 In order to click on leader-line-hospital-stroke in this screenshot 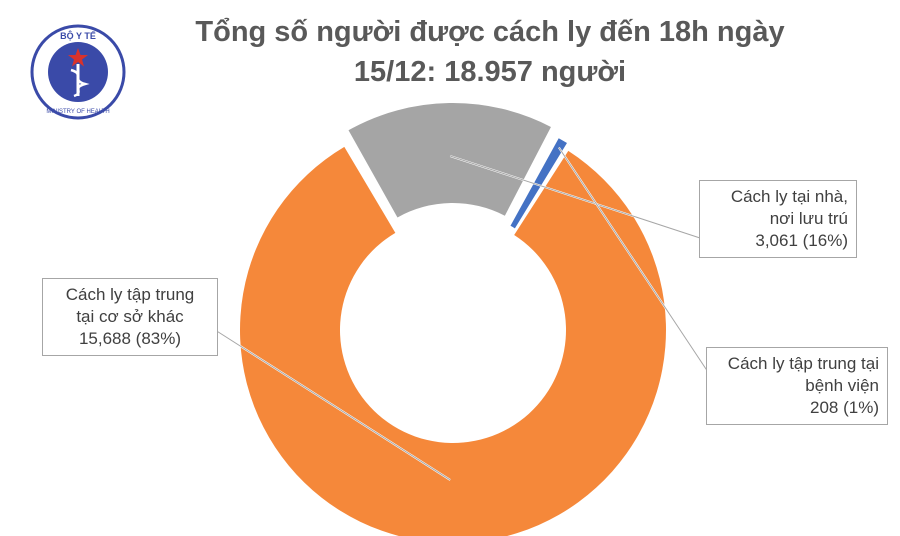, I will do `click(633, 260)`.